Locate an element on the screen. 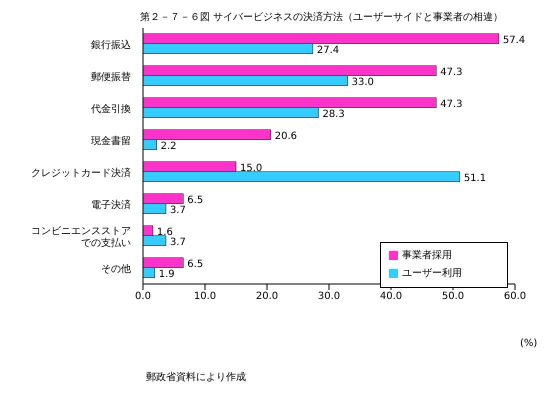 The width and height of the screenshot is (553, 398). chart-title: 第２－７－６図 サイバービジネスの決済方法（ユーザーサイドと事業者の相違） is located at coordinates (322, 17).